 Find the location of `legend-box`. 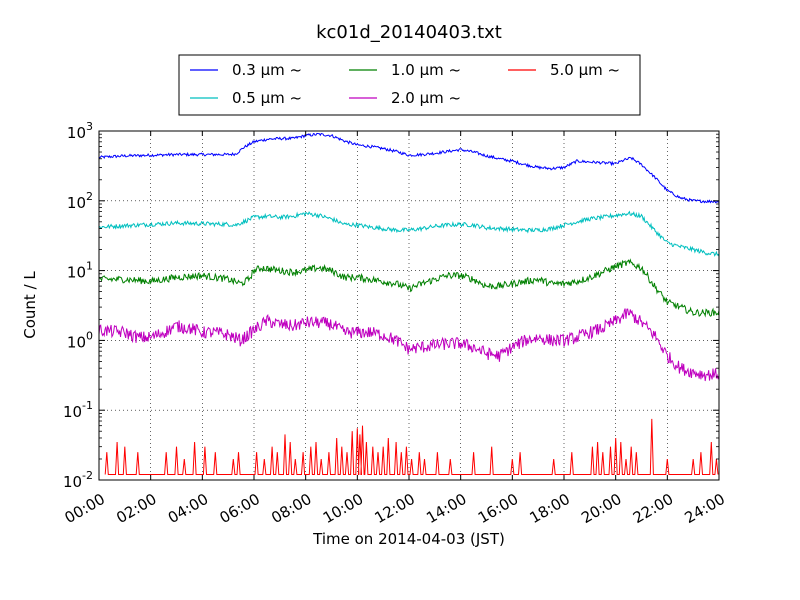

legend-box is located at coordinates (409, 85).